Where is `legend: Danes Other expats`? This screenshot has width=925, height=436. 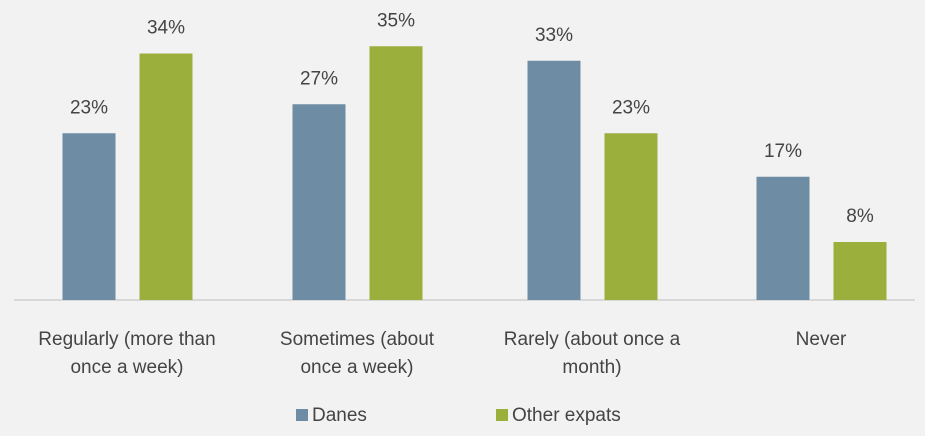 legend: Danes Other expats is located at coordinates (458, 415).